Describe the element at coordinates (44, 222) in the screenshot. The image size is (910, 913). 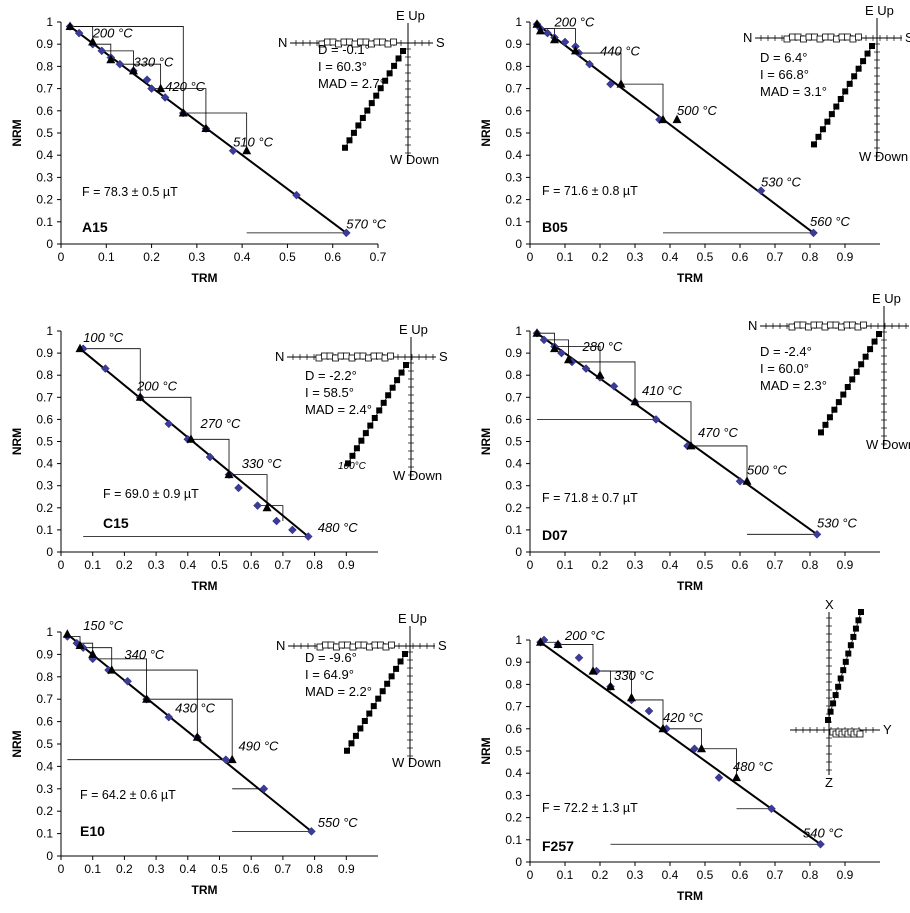
I see `y-tick-label: 0.1` at that location.